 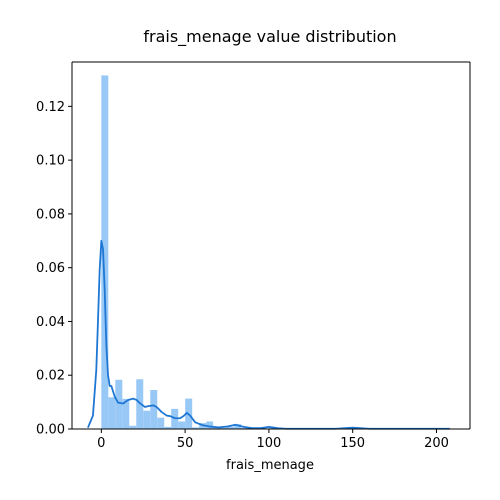 What do you see at coordinates (268, 443) in the screenshot?
I see `x-tick-label: 100` at bounding box center [268, 443].